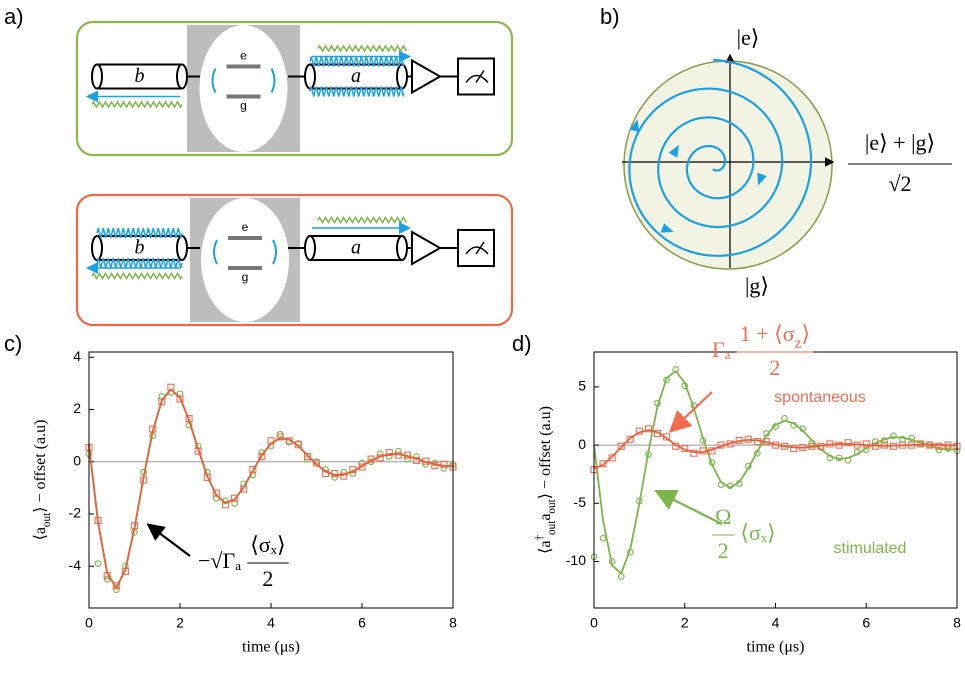 The width and height of the screenshot is (965, 673). Describe the element at coordinates (75, 513) in the screenshot. I see `y-tick-label: -2` at that location.